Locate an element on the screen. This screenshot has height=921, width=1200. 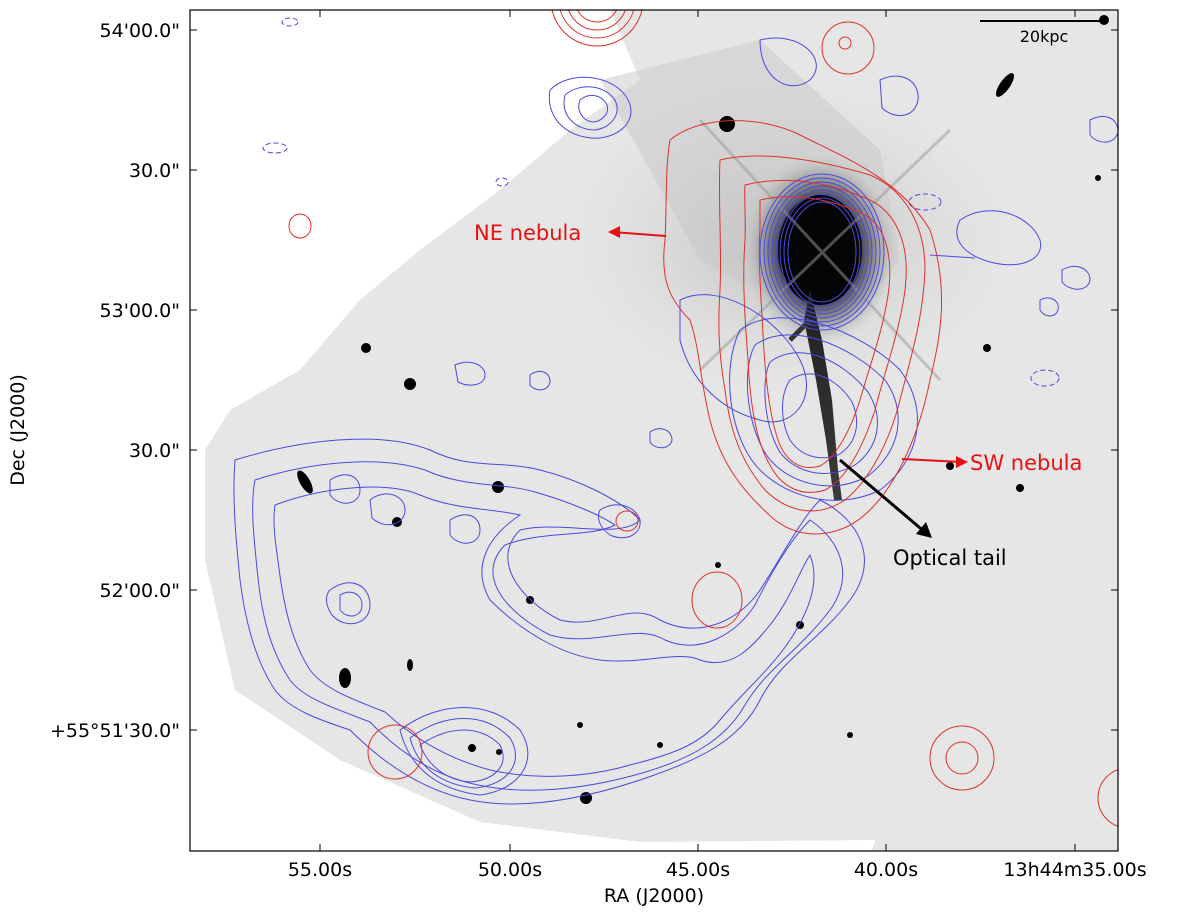
y-tick-label-5: 52'00.0" is located at coordinates (140, 591).